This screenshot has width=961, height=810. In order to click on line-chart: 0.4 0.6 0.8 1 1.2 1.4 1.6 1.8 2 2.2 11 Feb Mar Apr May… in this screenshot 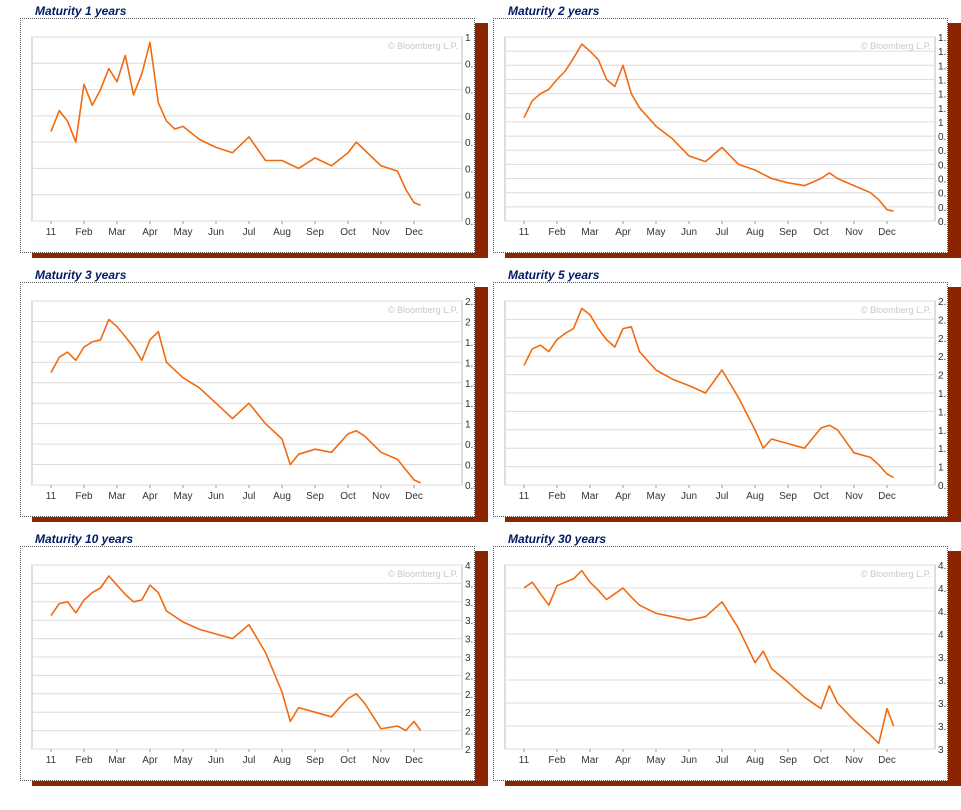, I will do `click(252, 399)`.